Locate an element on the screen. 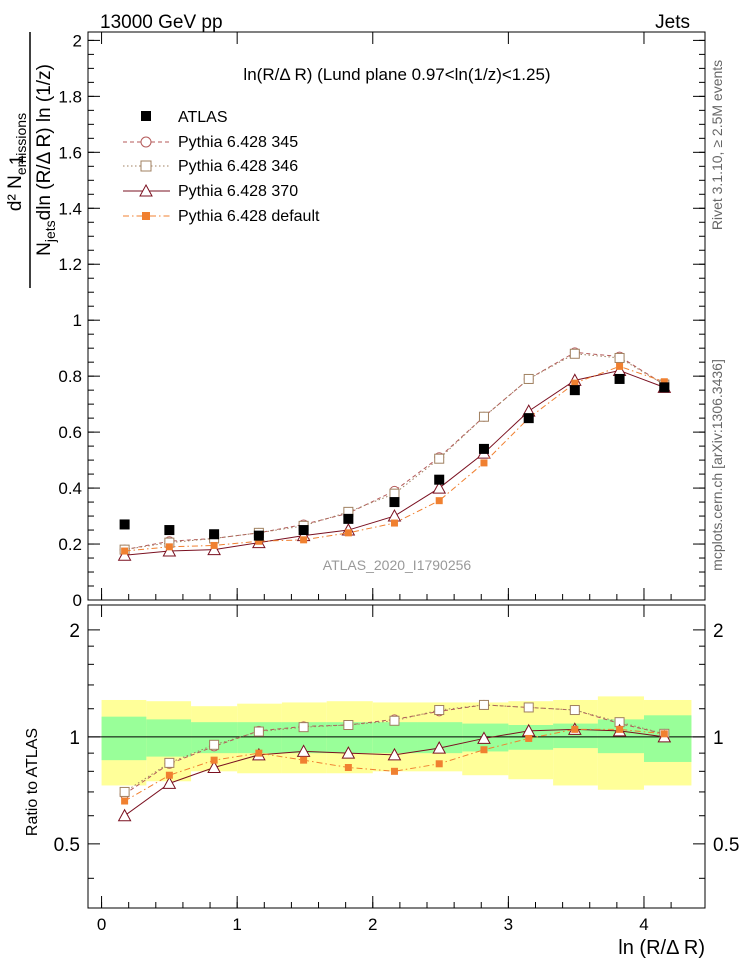 Image resolution: width=746 pixels, height=972 pixels. y-tick-label-ratio: 0.5 is located at coordinates (67, 845).